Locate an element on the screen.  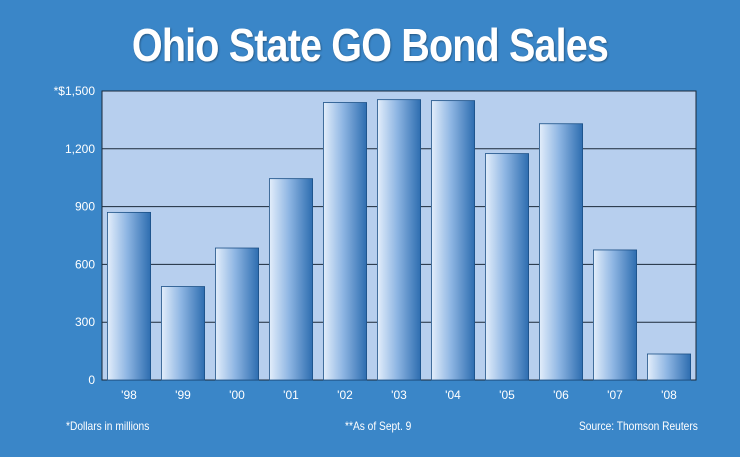
y-tick-label: 900 is located at coordinates (85, 207).